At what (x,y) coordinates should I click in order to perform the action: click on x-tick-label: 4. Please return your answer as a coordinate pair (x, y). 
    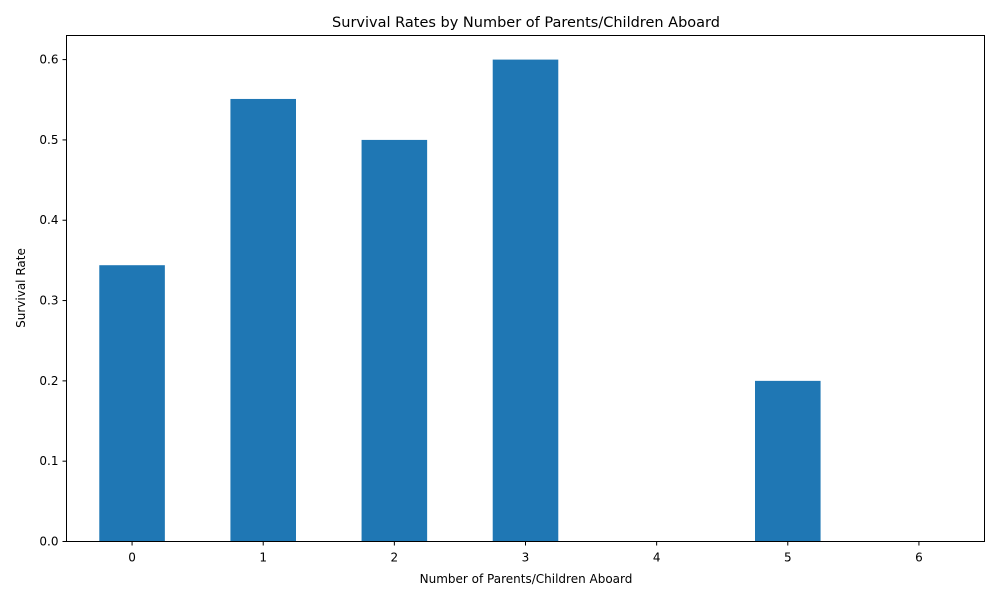
    Looking at the image, I should click on (657, 558).